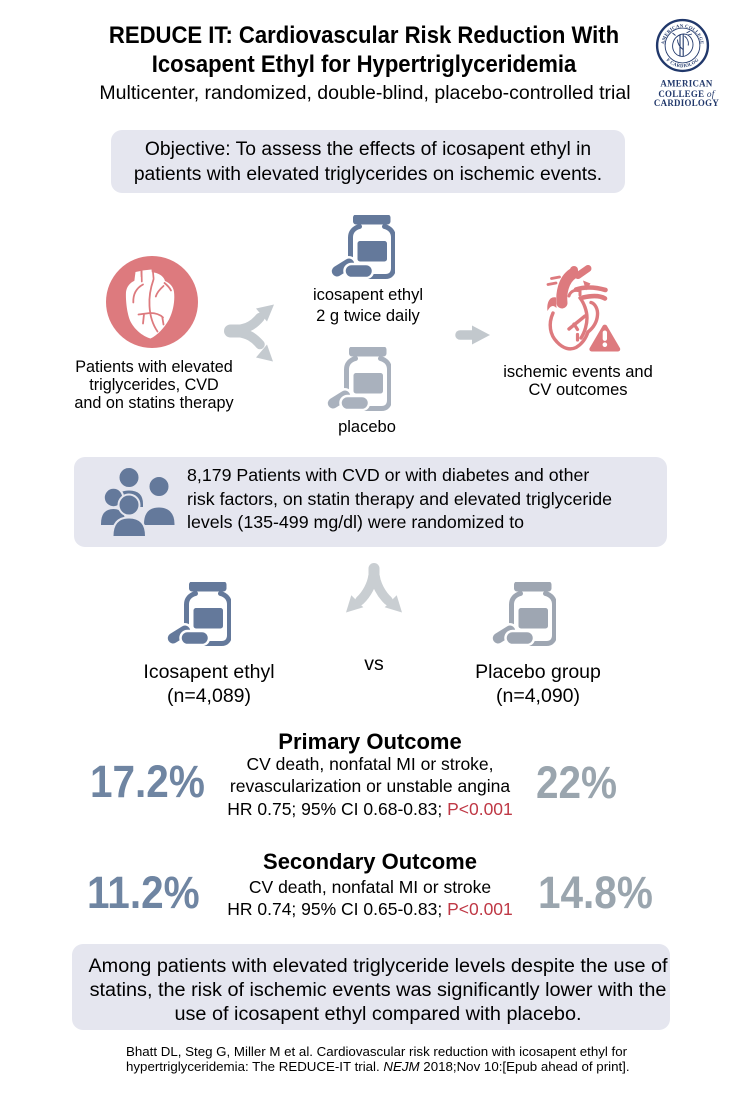  I want to click on svg-text: COLLEGE of, so click(686, 94).